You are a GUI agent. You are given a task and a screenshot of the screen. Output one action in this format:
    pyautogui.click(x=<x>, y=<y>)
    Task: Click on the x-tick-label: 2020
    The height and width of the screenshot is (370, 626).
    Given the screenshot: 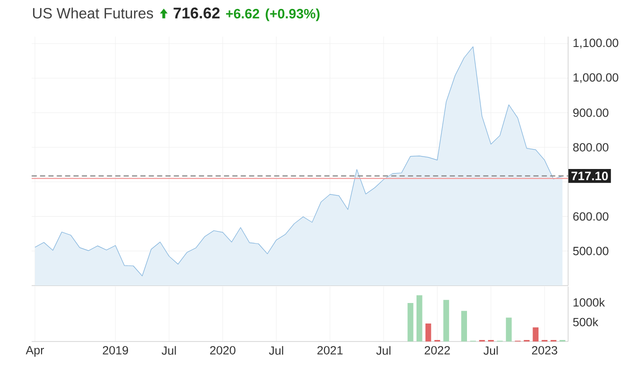 What is the action you would take?
    pyautogui.click(x=223, y=350)
    